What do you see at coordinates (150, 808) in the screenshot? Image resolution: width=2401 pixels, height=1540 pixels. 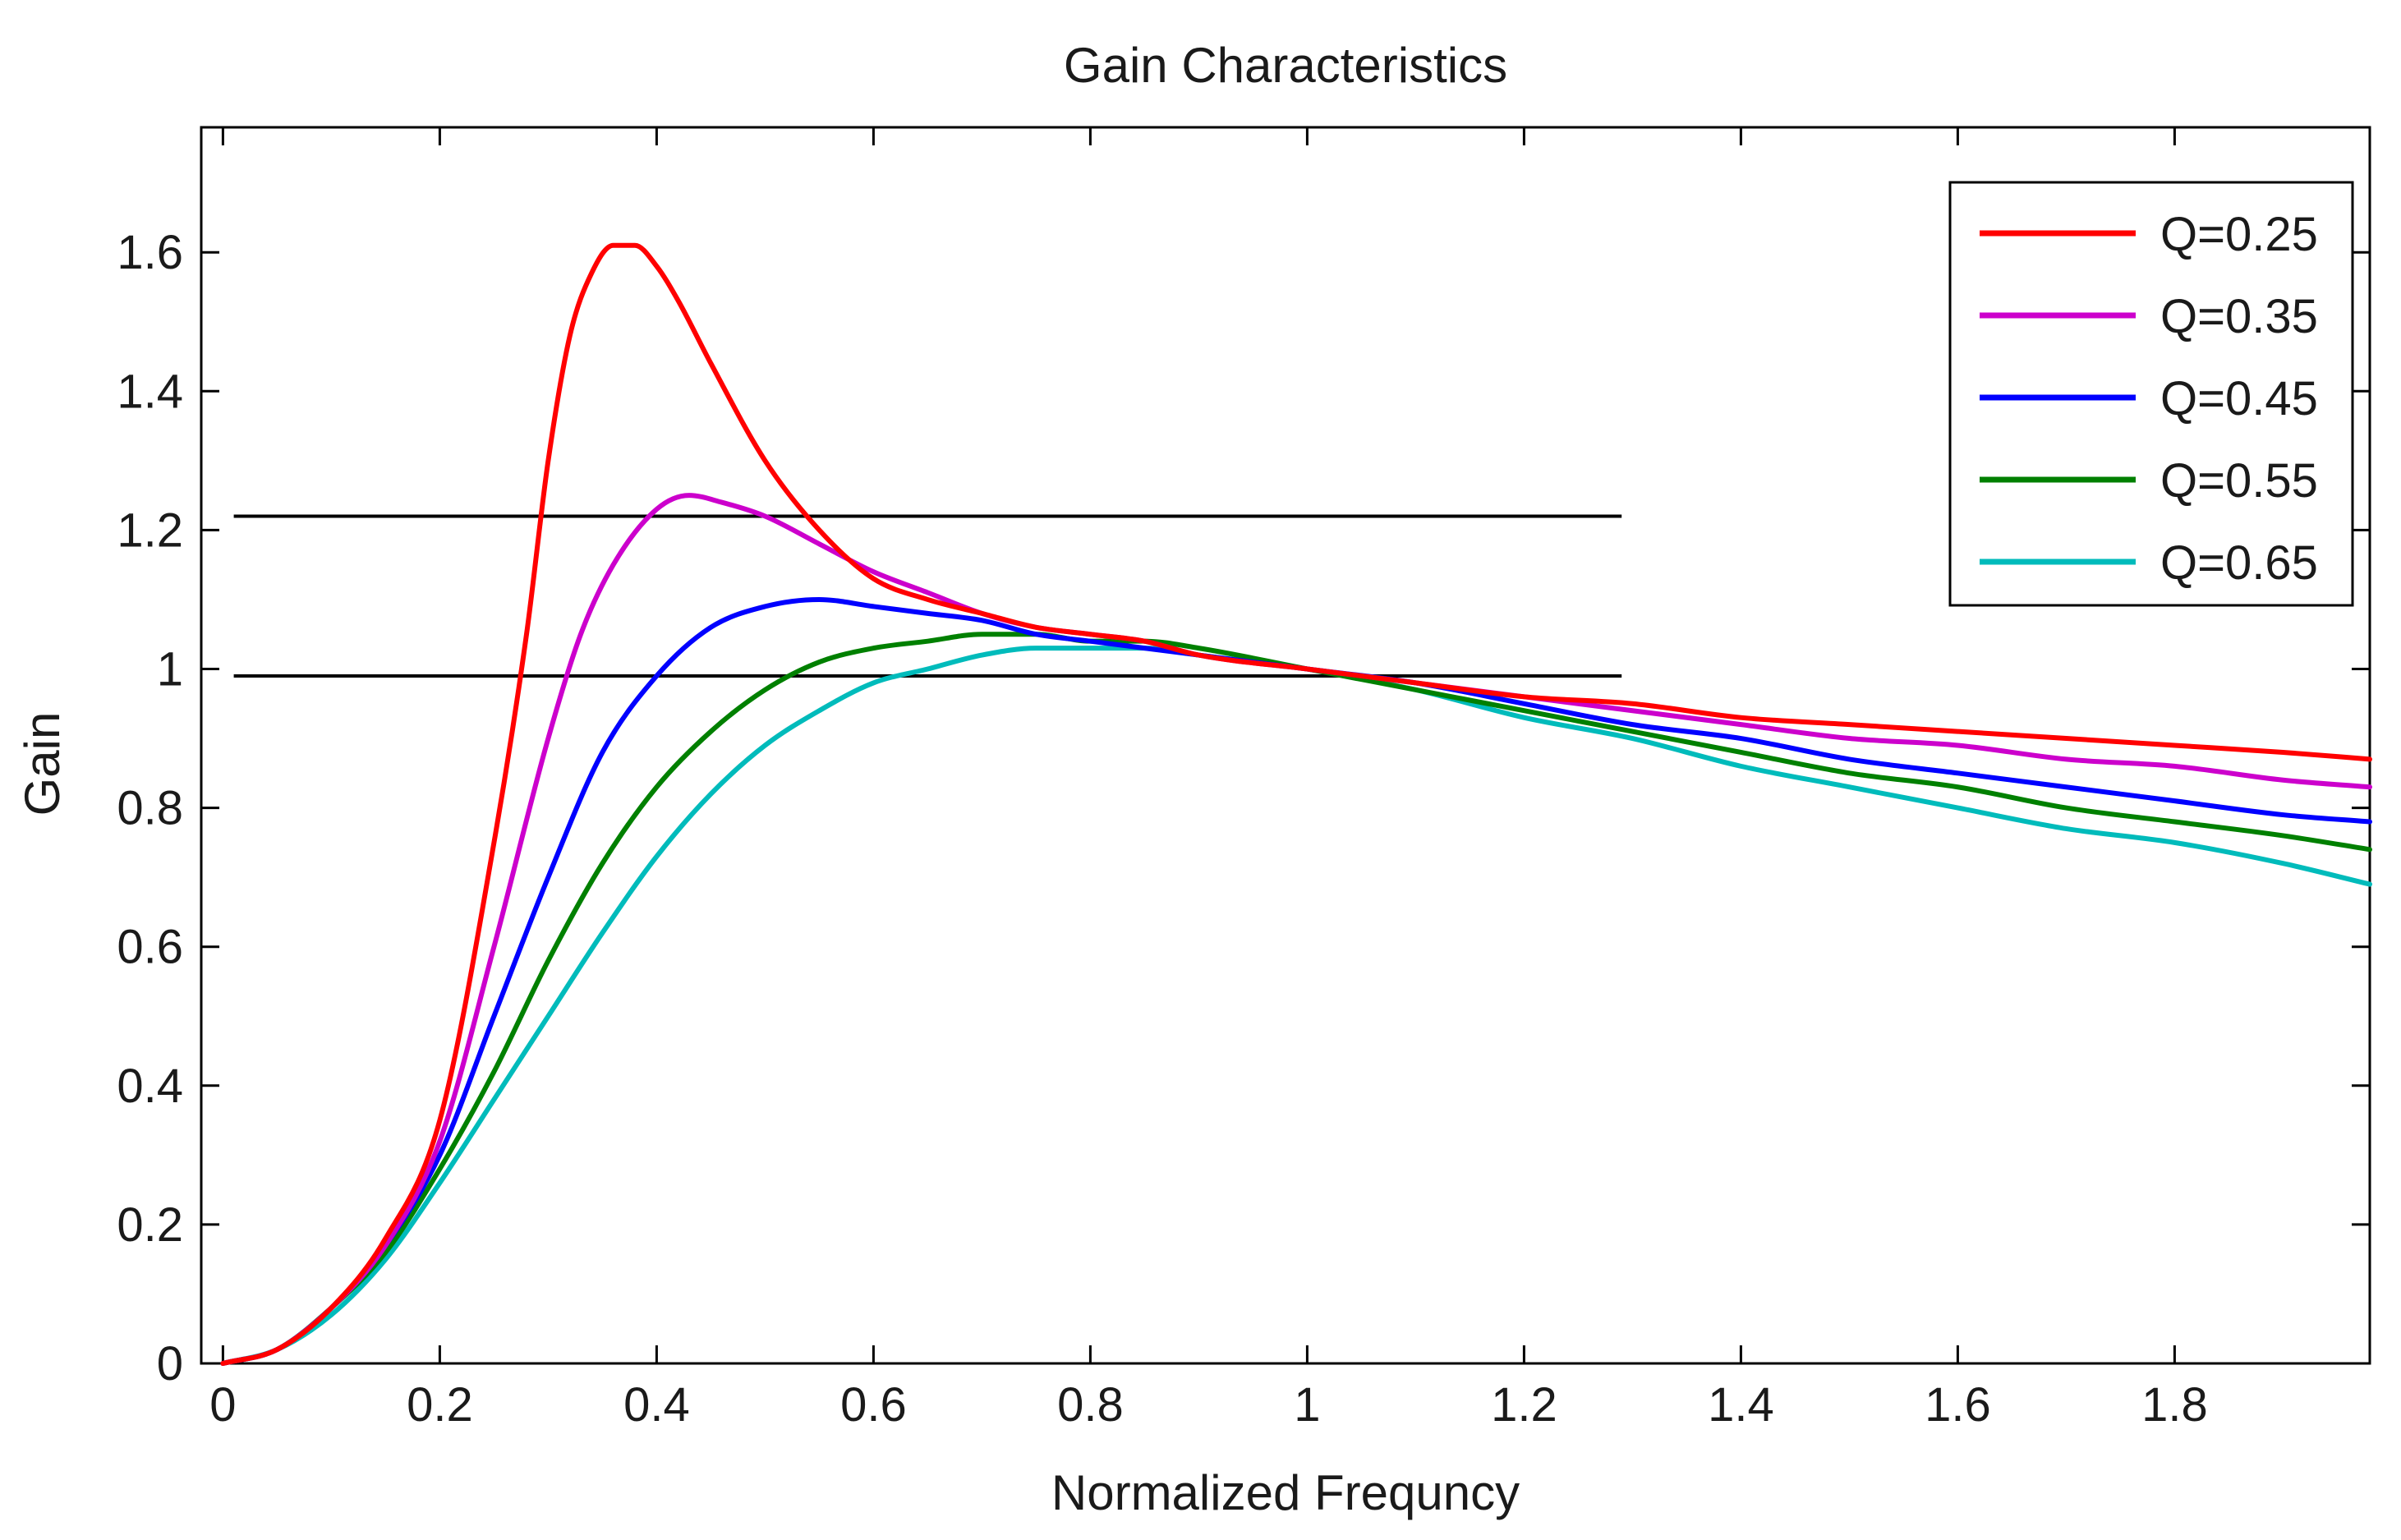 I see `y-tick-label: 0.8` at bounding box center [150, 808].